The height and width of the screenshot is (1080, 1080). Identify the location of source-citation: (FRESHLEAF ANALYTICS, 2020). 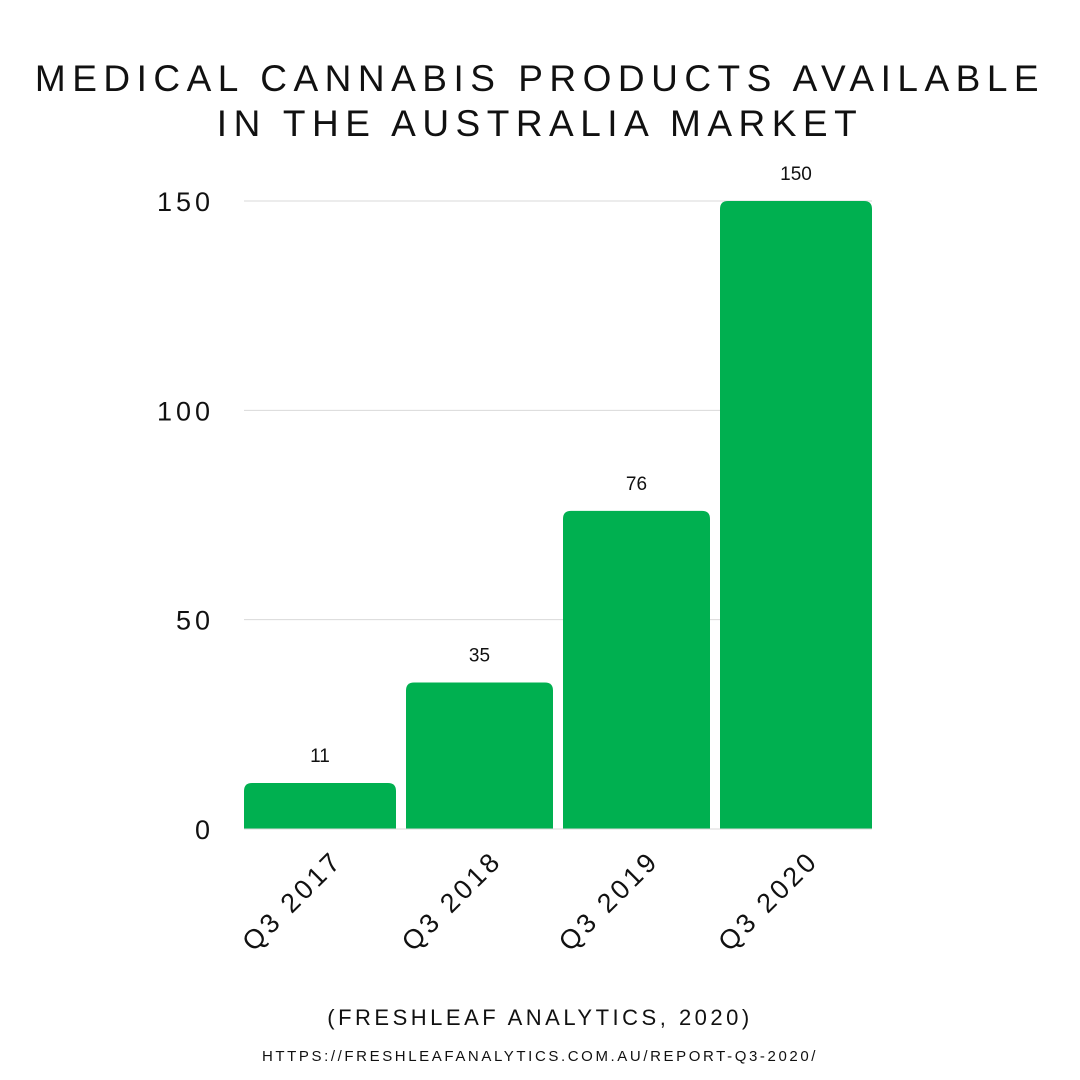
(540, 1017).